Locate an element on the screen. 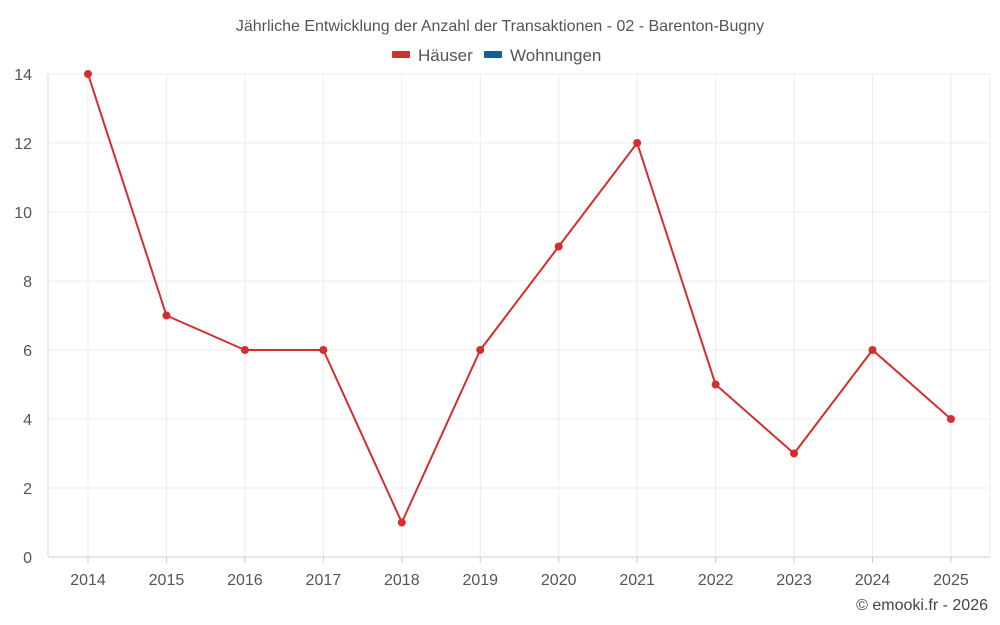 This screenshot has width=1000, height=625. x-tick-label: 2021 is located at coordinates (637, 580).